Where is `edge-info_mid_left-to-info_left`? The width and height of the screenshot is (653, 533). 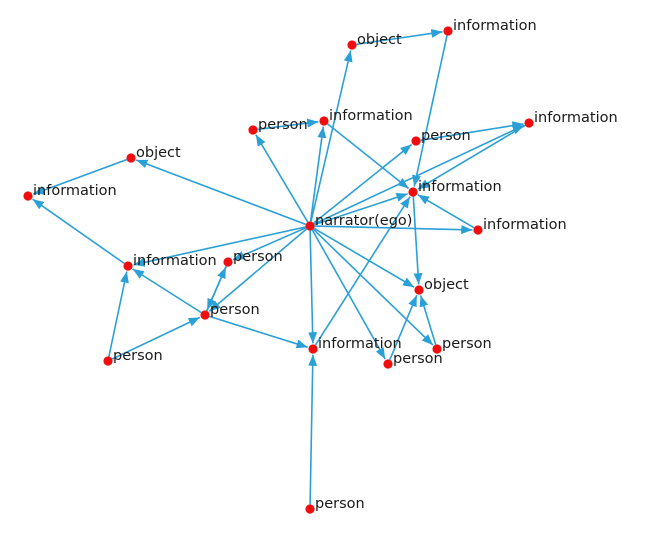 edge-info_mid_left-to-info_left is located at coordinates (78, 231).